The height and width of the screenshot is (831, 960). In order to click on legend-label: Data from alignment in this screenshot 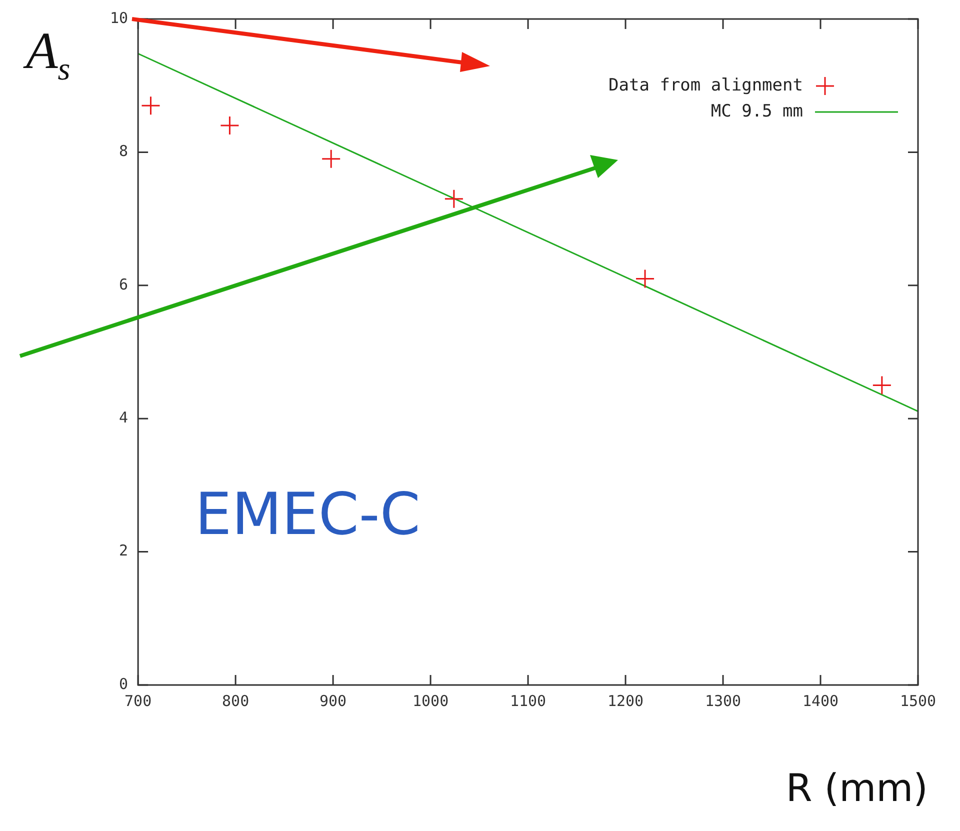, I will do `click(705, 85)`.